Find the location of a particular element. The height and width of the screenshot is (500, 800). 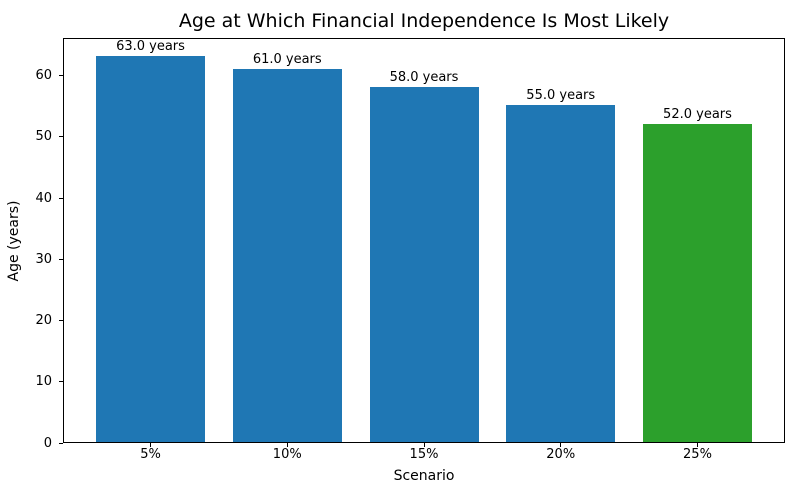

x-tick-label: 20% is located at coordinates (561, 454).